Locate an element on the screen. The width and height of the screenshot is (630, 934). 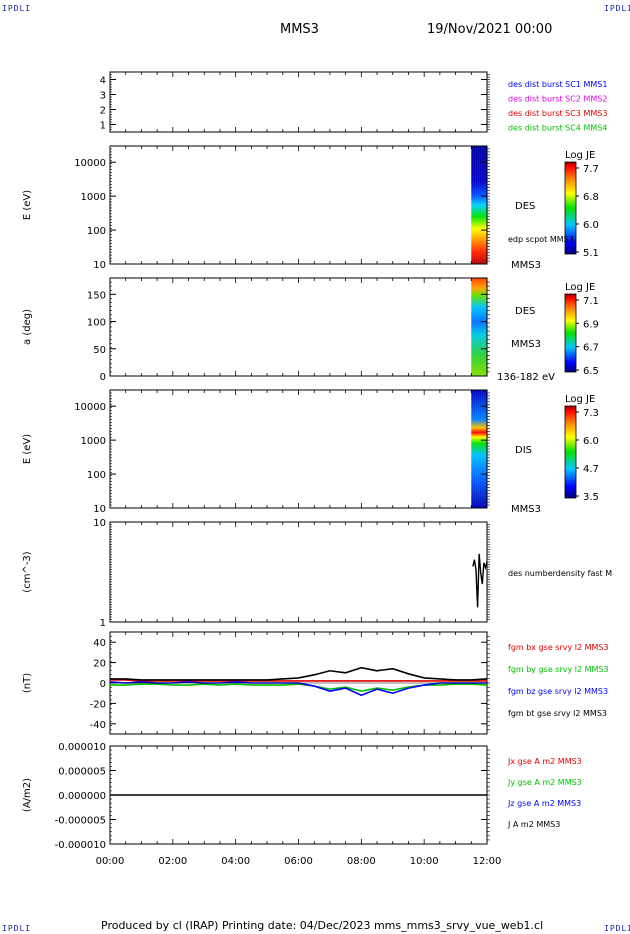
colorbar-tick-label: 7.3 is located at coordinates (591, 413).